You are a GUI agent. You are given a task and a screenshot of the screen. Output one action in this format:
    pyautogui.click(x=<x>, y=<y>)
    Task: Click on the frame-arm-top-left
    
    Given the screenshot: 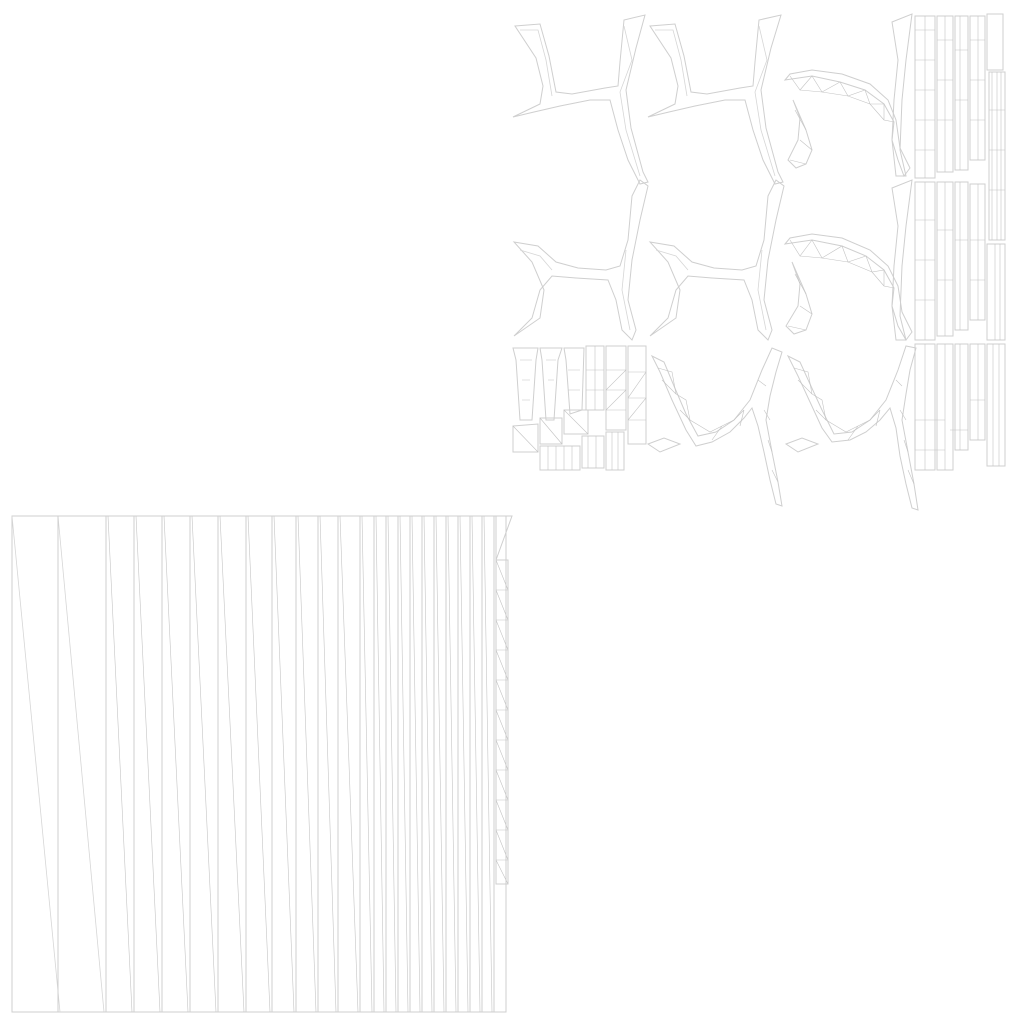 What is the action you would take?
    pyautogui.click(x=580, y=99)
    